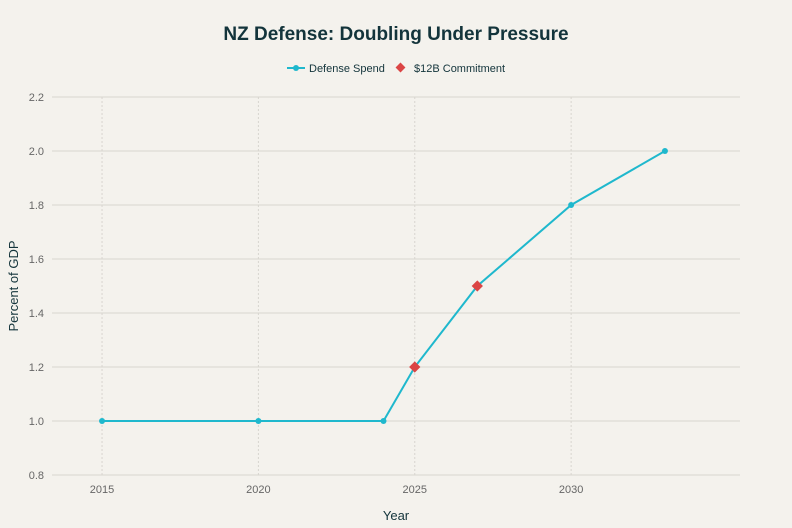 The width and height of the screenshot is (792, 528). Describe the element at coordinates (36, 206) in the screenshot. I see `y-tick-label: 1.8` at that location.